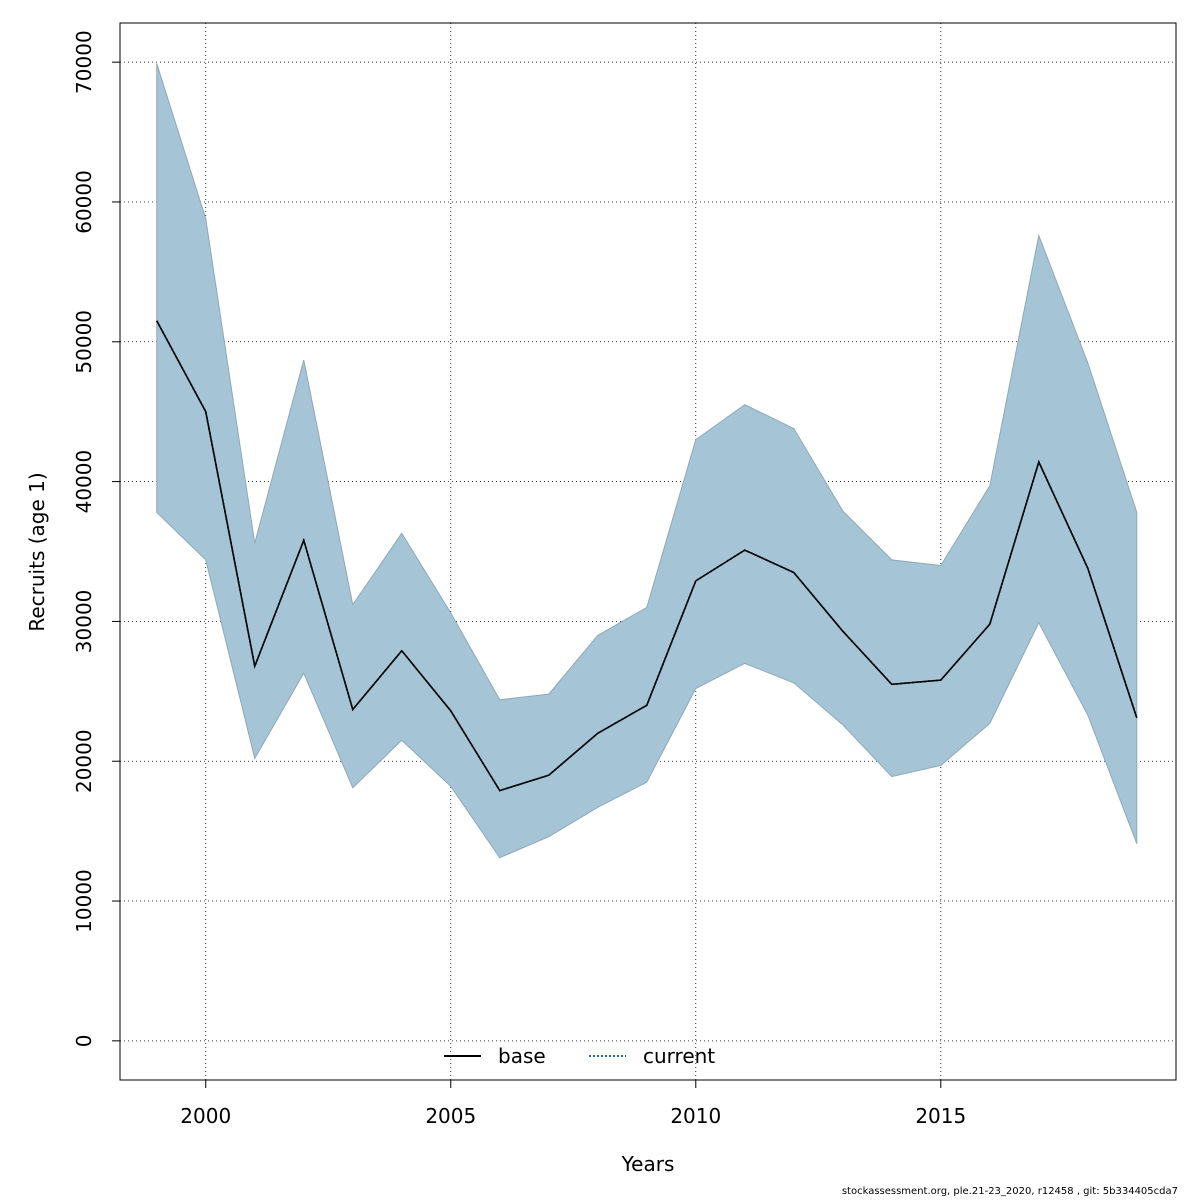 This screenshot has width=1200, height=1200. I want to click on x-tick-label: 2005, so click(450, 1116).